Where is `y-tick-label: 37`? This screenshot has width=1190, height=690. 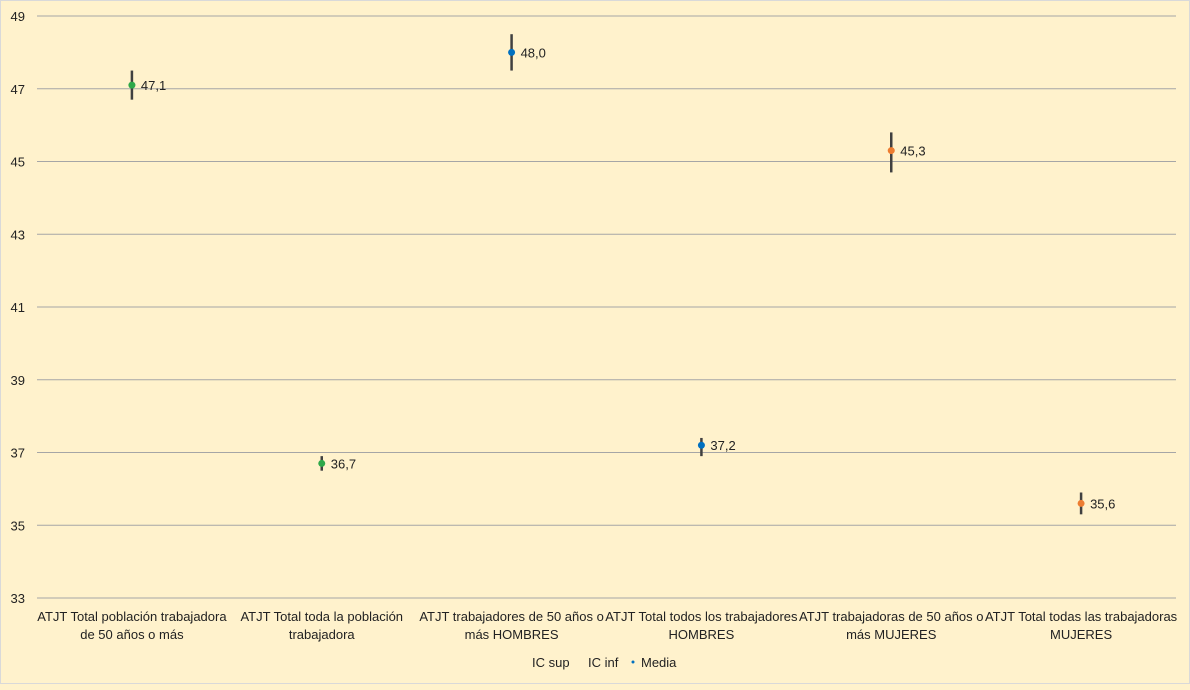 y-tick-label: 37 is located at coordinates (18, 453).